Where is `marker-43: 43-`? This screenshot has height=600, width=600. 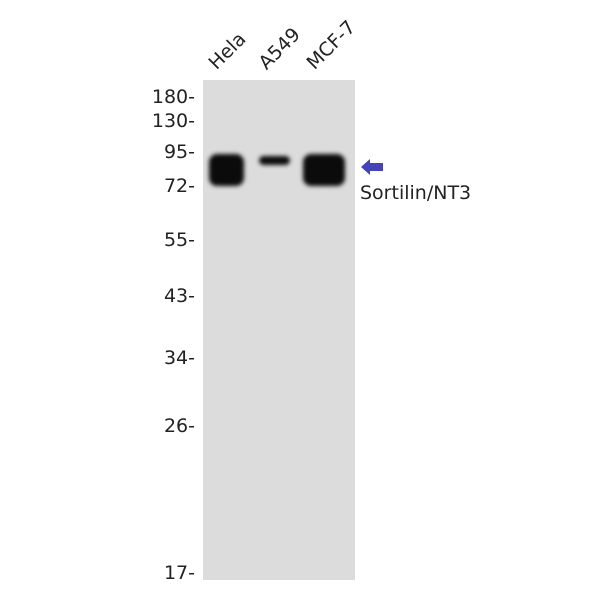
marker-43: 43- is located at coordinates (179, 296).